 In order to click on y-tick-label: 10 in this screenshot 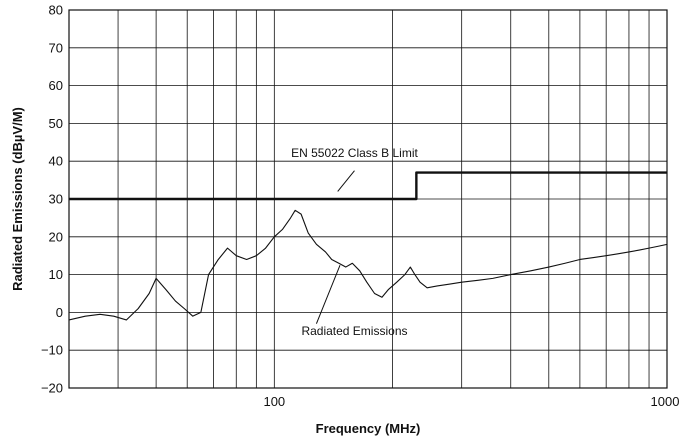, I will do `click(56, 274)`.